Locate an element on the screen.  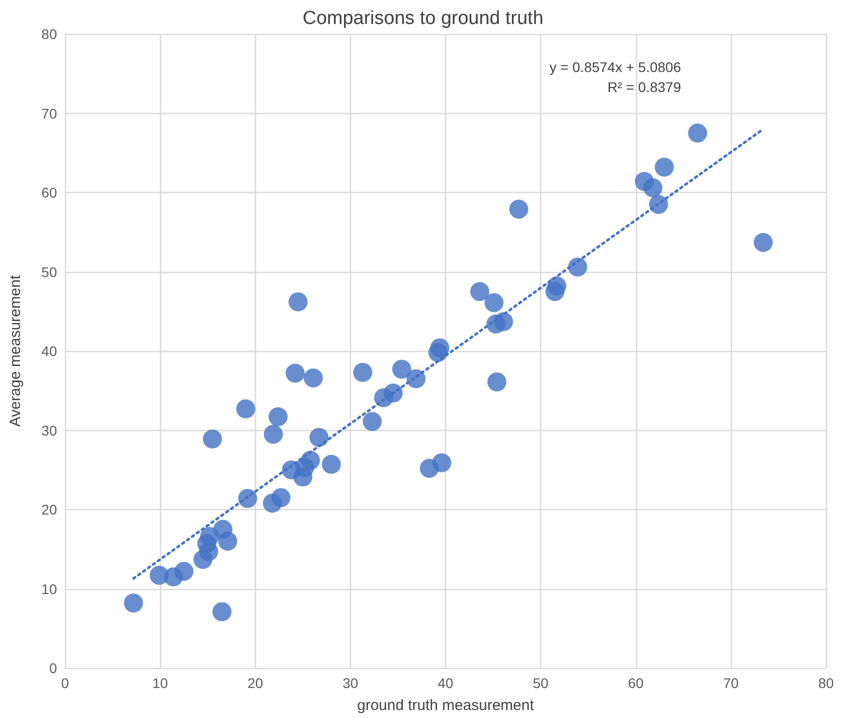
x-tick-label: 40 is located at coordinates (446, 683).